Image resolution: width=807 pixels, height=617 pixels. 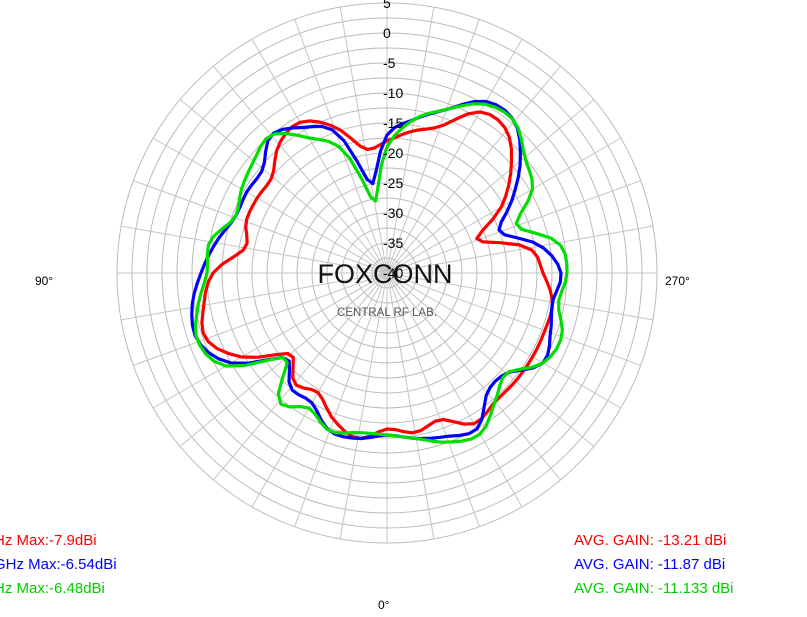 What do you see at coordinates (650, 564) in the screenshot?
I see `legend-avg-blue: AVG. GAIN: -11.87 dBi` at bounding box center [650, 564].